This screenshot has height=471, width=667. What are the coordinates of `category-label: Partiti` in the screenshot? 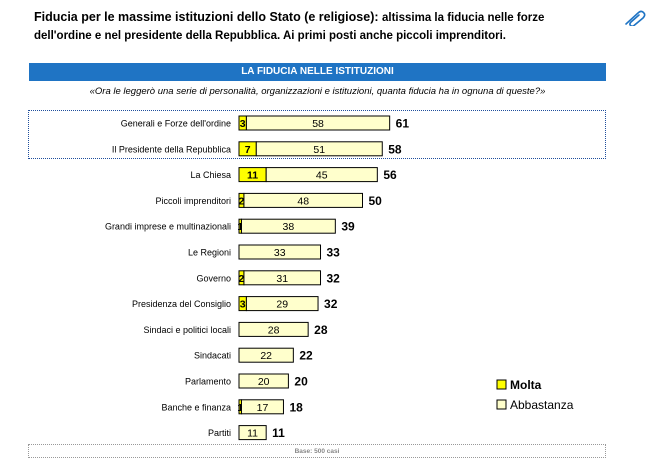 It's located at (219, 433).